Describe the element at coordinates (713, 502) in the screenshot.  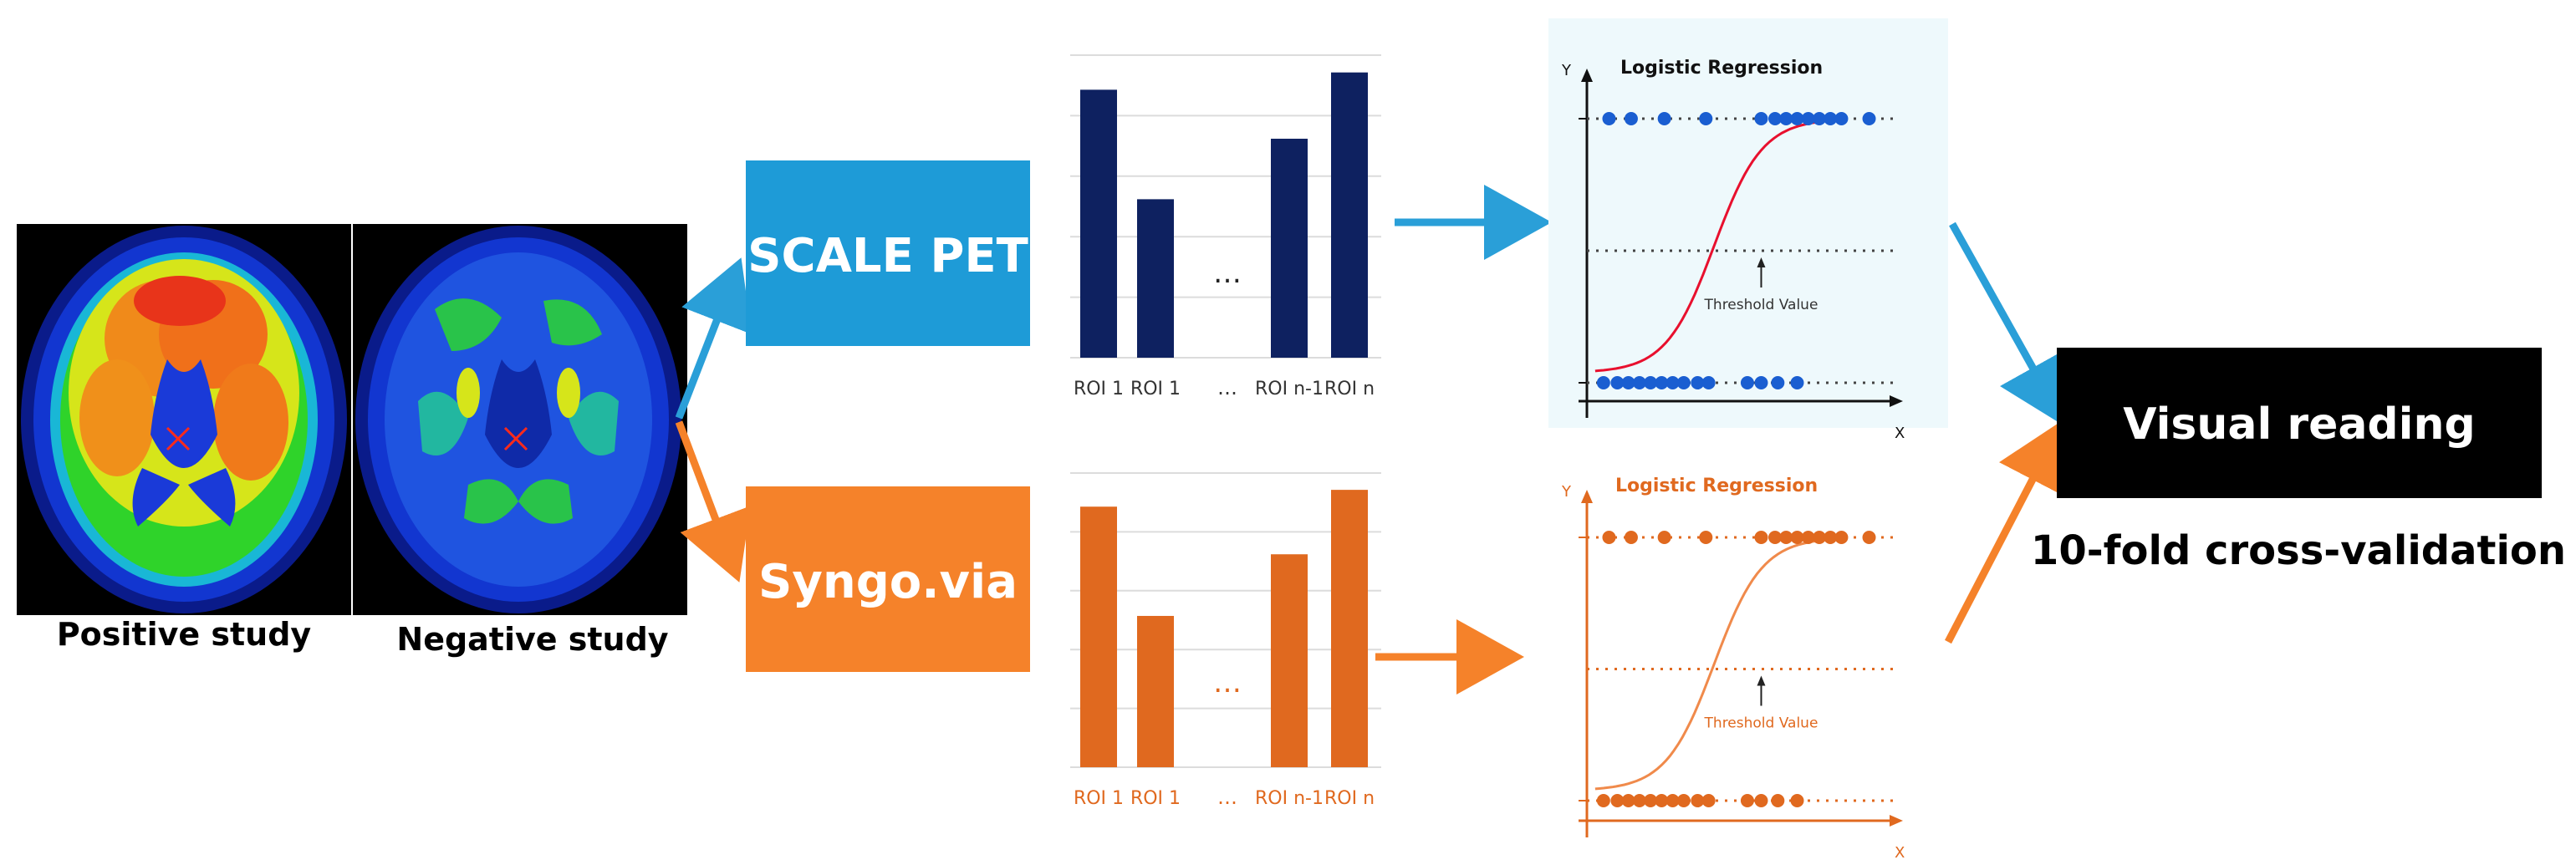
I see `arrow-to-syngo-via` at that location.